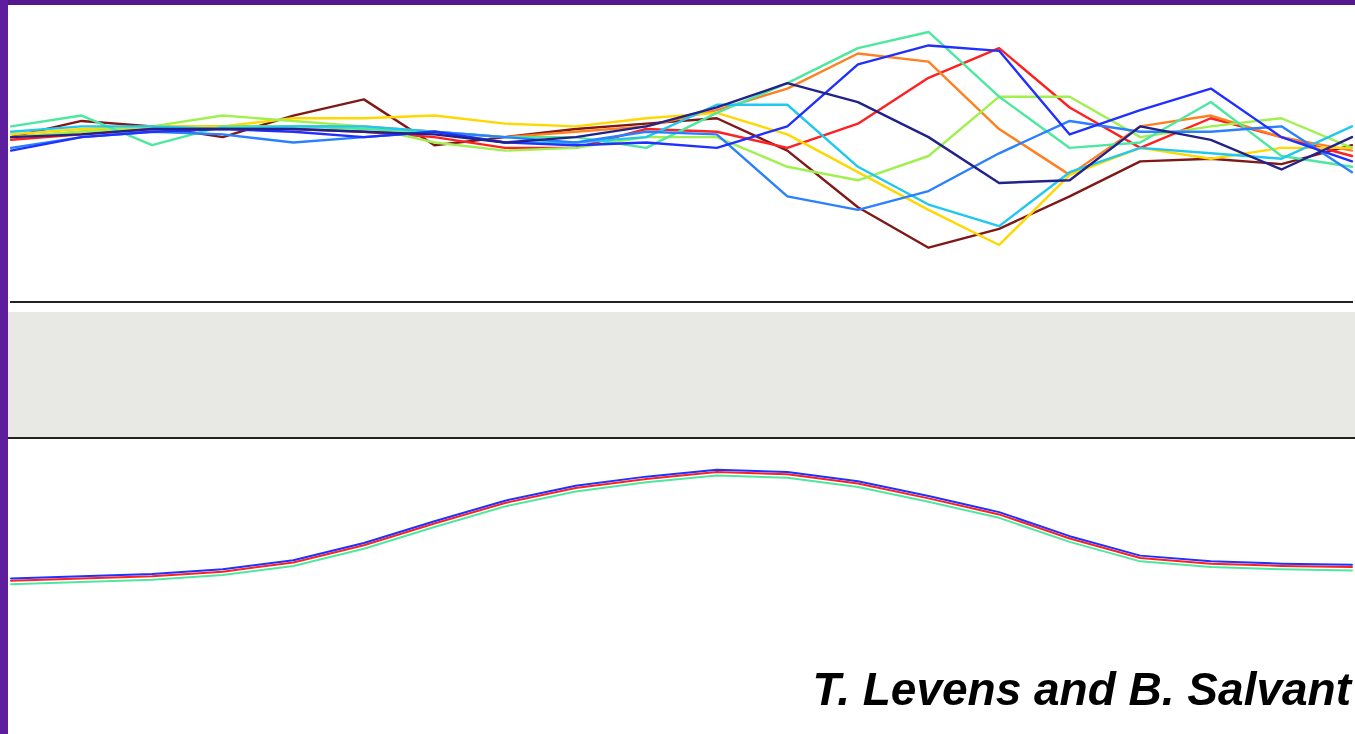  What do you see at coordinates (1081, 689) in the screenshot?
I see `text: T. Levens and B. Salvant` at bounding box center [1081, 689].